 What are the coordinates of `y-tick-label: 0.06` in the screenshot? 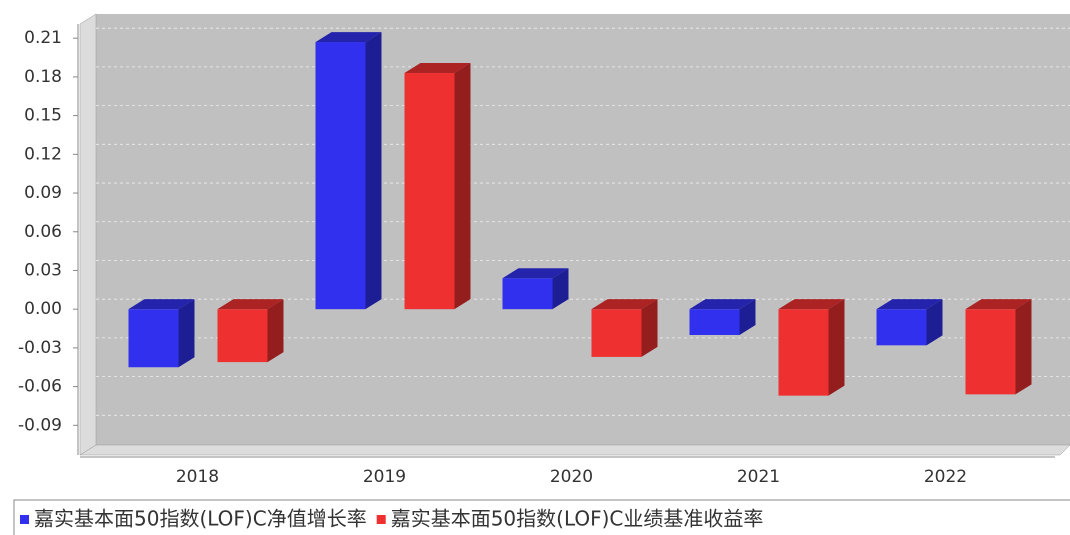 It's located at (43, 232).